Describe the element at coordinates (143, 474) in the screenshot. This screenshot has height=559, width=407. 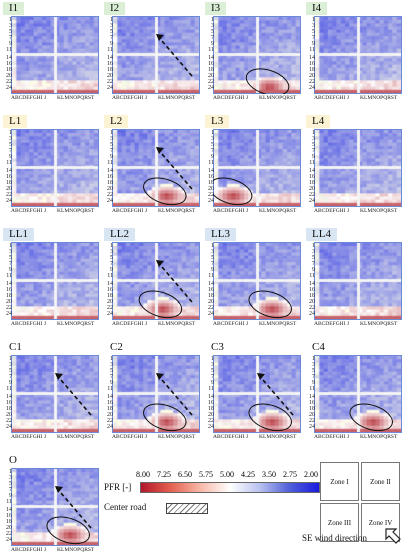
I see `scale-tick-label: 8.00` at that location.